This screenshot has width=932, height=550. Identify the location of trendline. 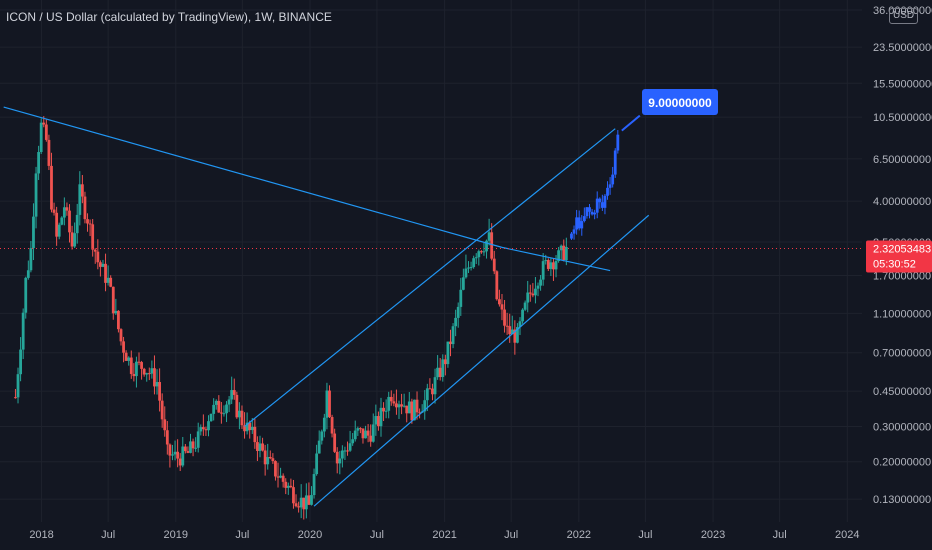
(556, 259).